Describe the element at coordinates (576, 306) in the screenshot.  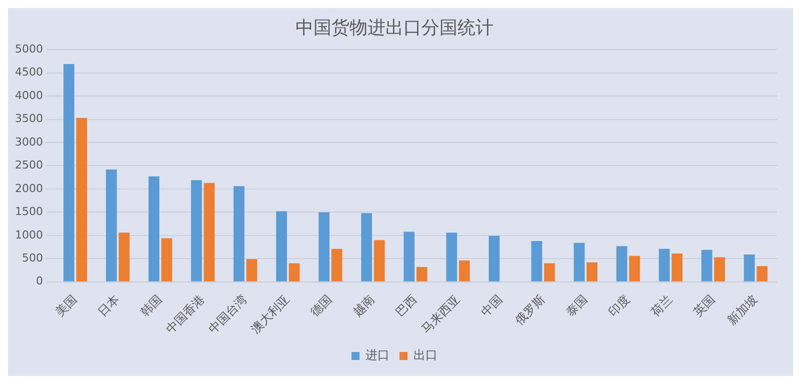
I see `x-tick-label: 泰国` at that location.